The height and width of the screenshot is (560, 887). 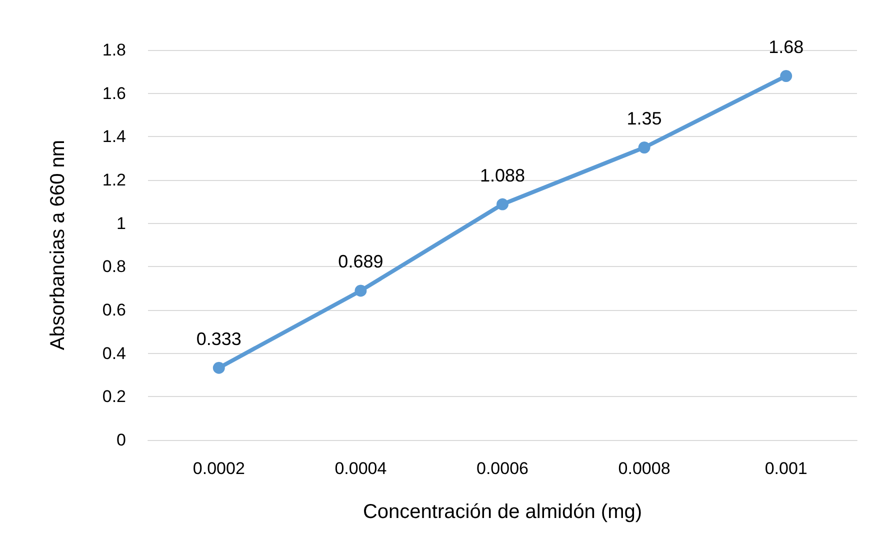 What do you see at coordinates (502, 512) in the screenshot?
I see `x-axis-title: Concentración de almidón (mg)` at bounding box center [502, 512].